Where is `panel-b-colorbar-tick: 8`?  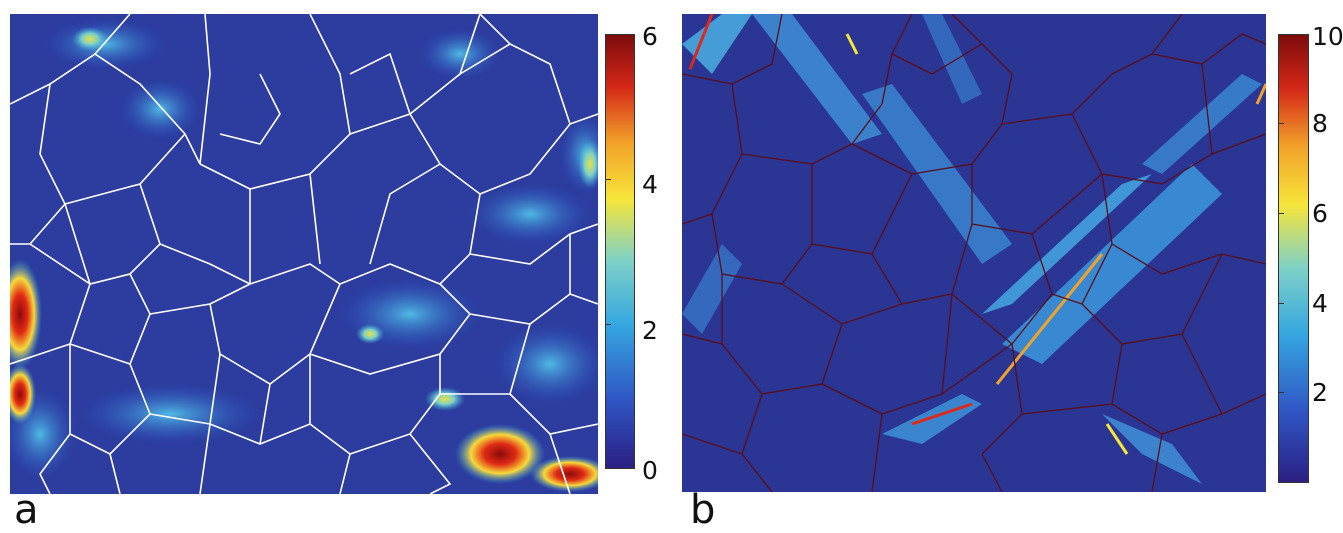
panel-b-colorbar-tick: 8 is located at coordinates (1320, 123).